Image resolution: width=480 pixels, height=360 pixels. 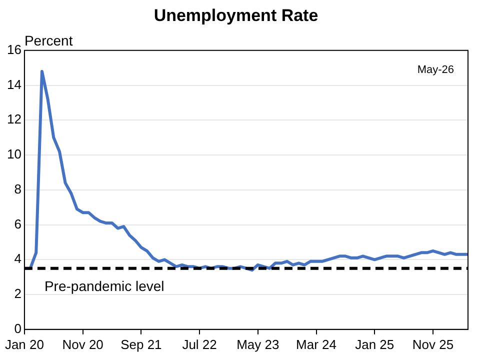 I want to click on ref-line-label: Pre-pandemic level, so click(x=104, y=286).